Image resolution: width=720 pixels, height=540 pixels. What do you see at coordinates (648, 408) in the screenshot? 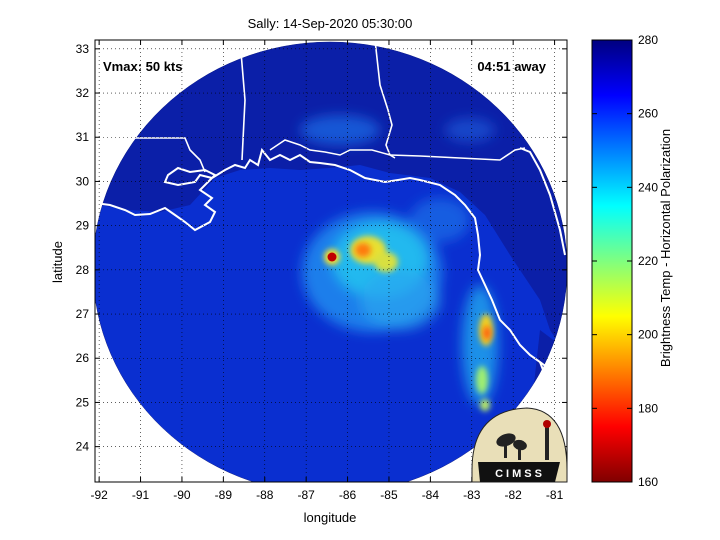
I see `colorbar-tick-label: 180` at bounding box center [648, 408].